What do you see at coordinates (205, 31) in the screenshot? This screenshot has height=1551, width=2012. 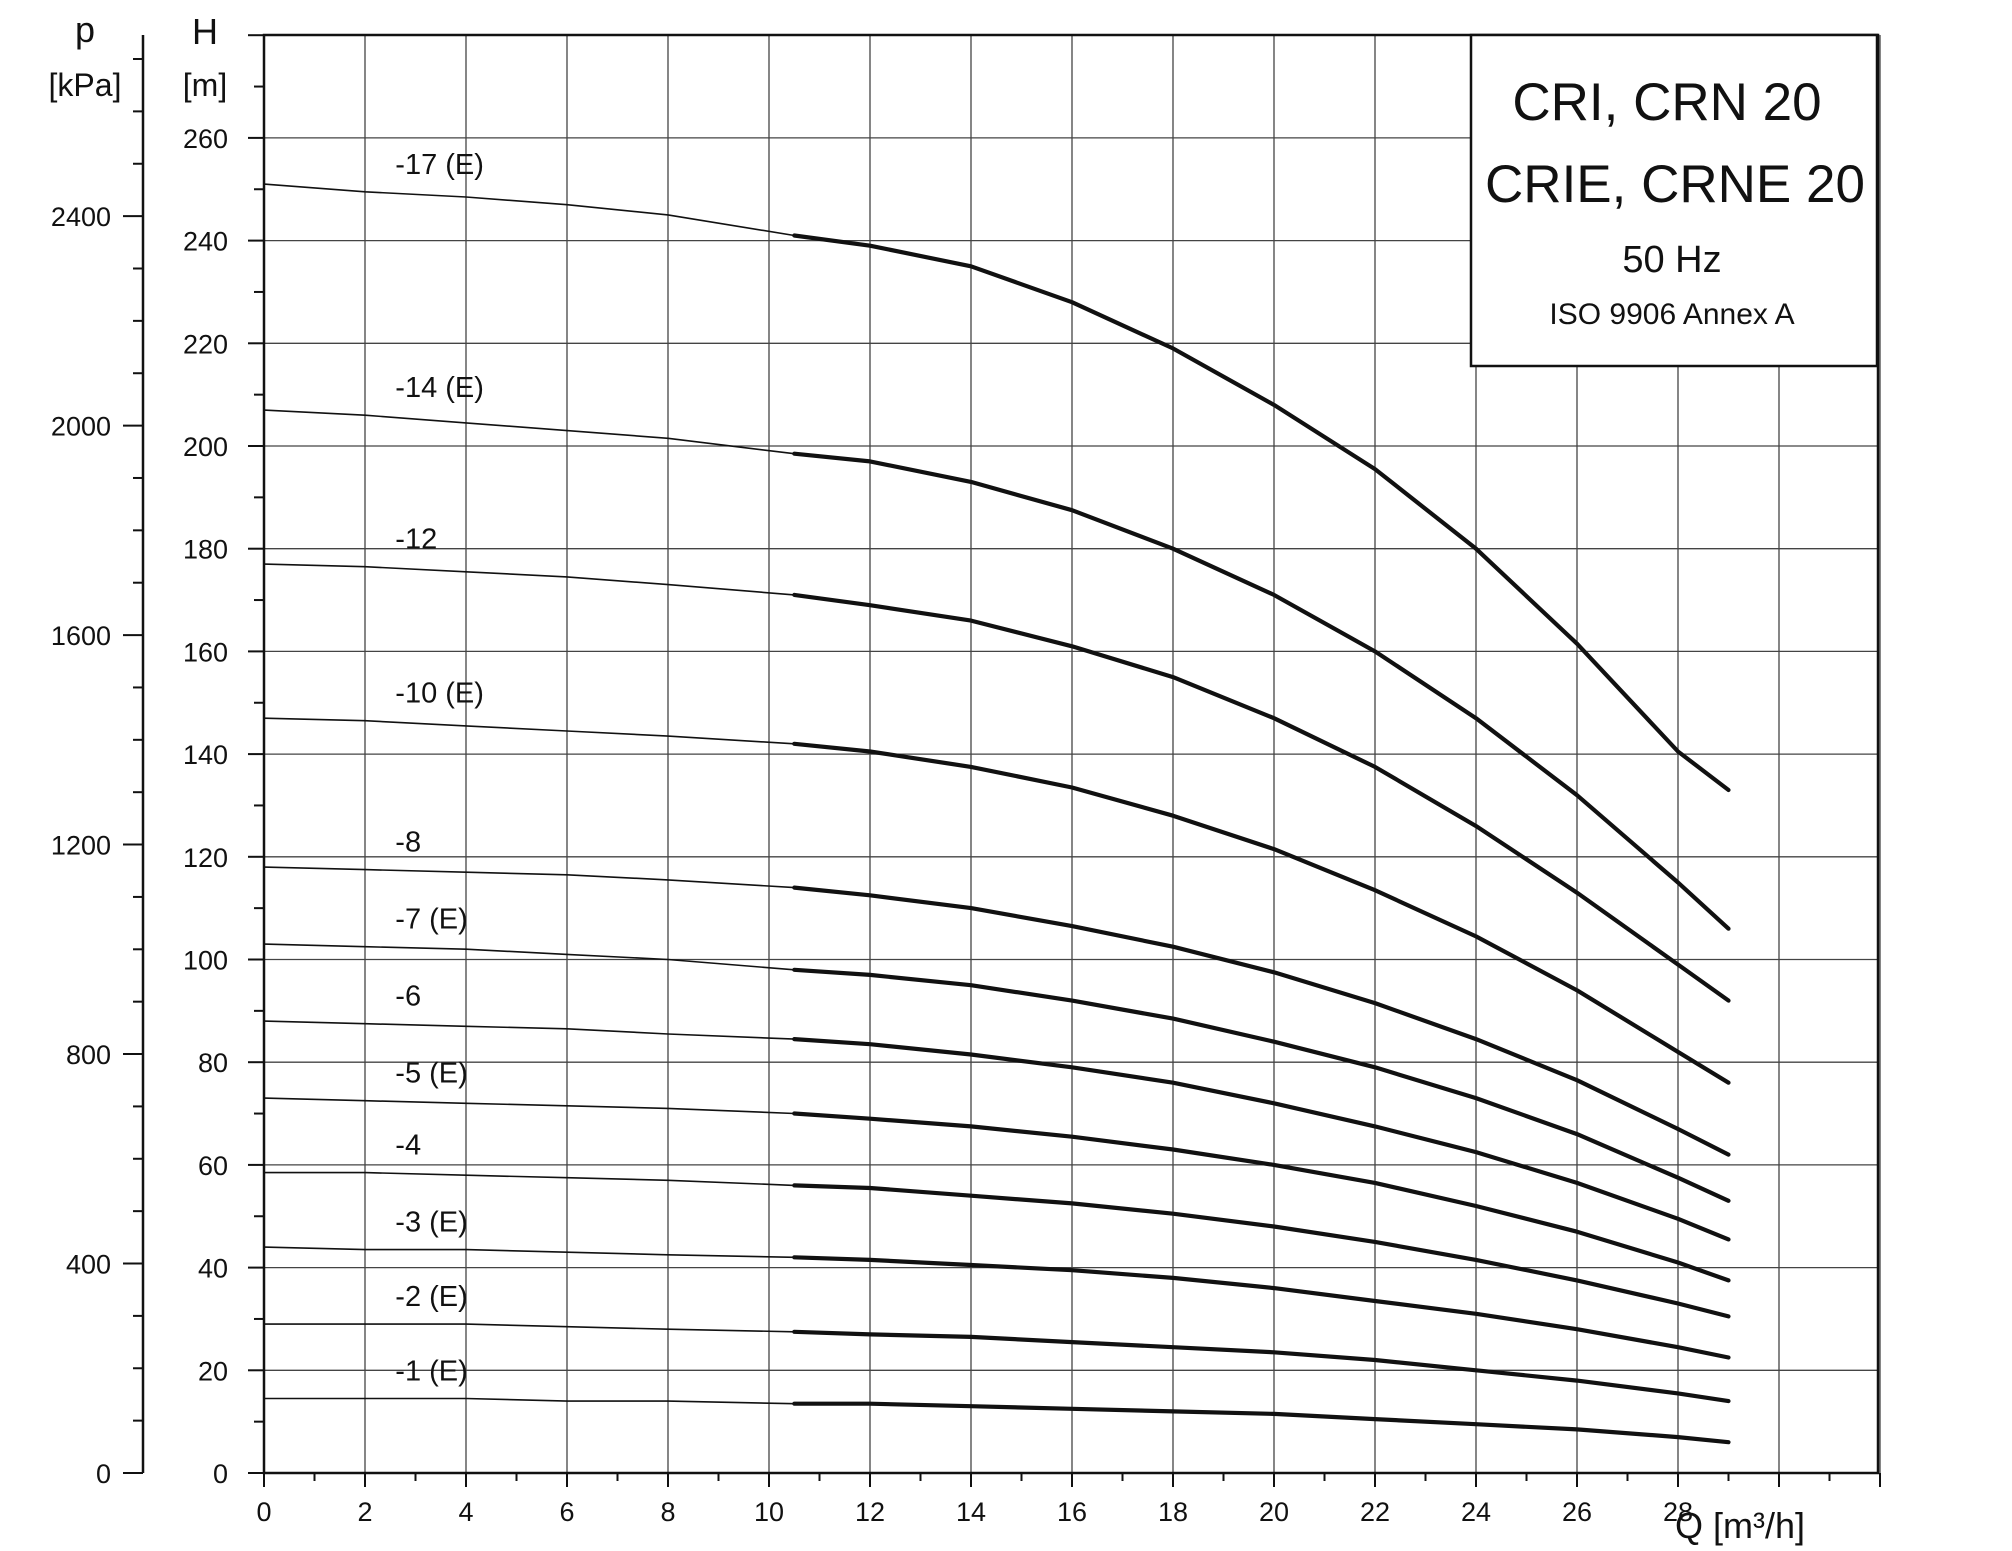 I see `y-axis-title: H` at bounding box center [205, 31].